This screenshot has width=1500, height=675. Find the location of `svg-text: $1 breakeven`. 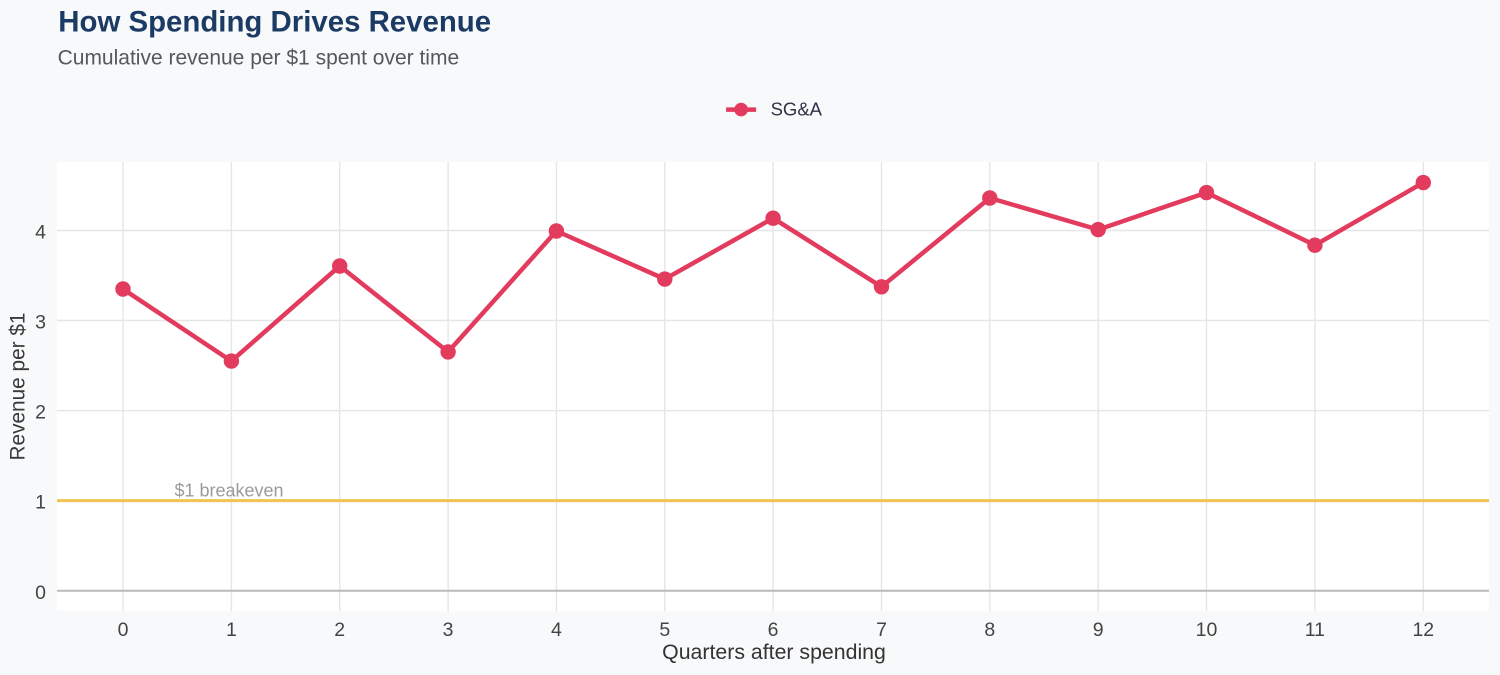

svg-text: $1 breakeven is located at coordinates (228, 491).